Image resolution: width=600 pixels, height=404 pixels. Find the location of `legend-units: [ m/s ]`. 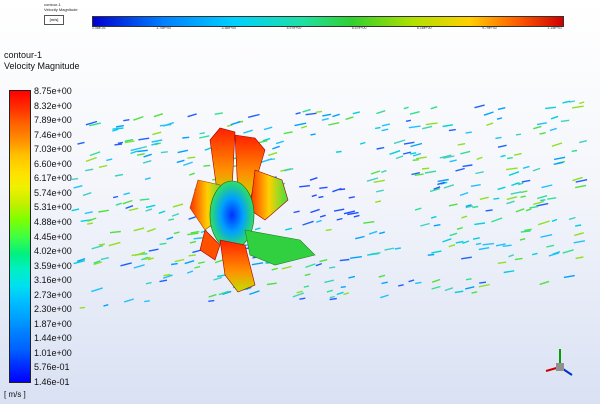

legend-units: [ m/s ] is located at coordinates (15, 394).